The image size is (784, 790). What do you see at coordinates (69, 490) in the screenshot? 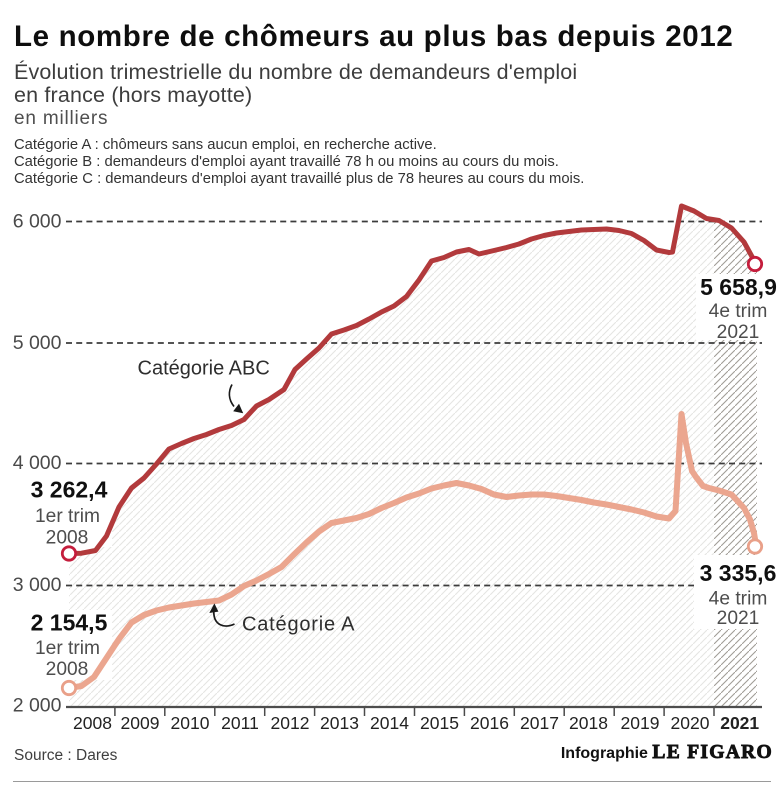
I see `svg-text: 3 262,4` at bounding box center [69, 490].